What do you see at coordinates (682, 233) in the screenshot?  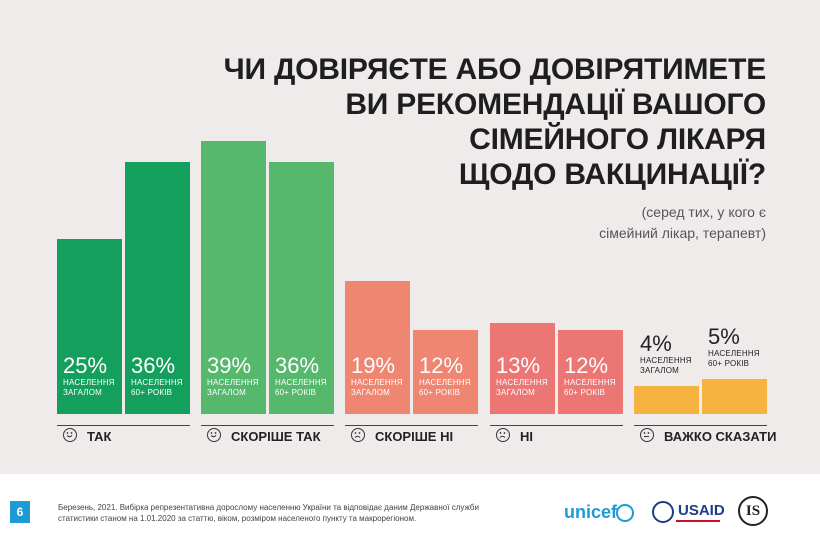 I see `subtitle-line: сімейний лікар, терапевт)` at bounding box center [682, 233].